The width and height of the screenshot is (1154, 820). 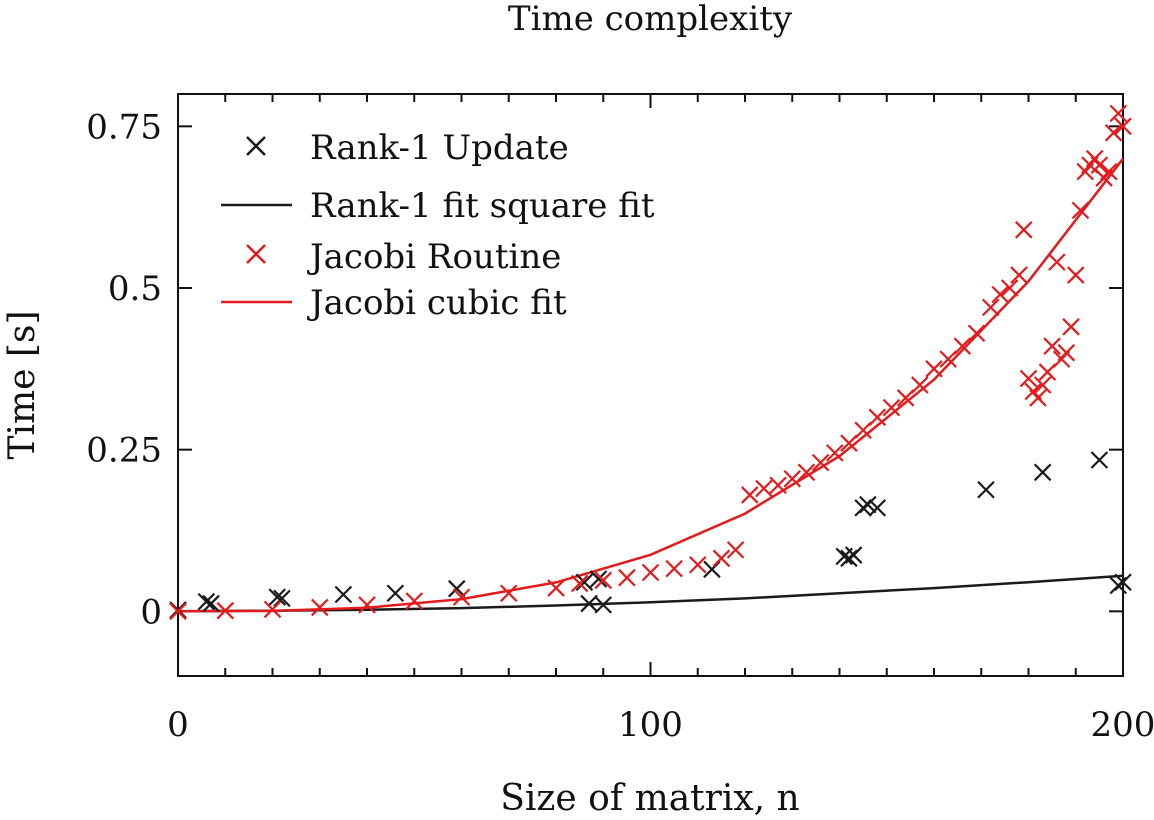 What do you see at coordinates (124, 451) in the screenshot?
I see `y-tick-label: 0.25` at bounding box center [124, 451].